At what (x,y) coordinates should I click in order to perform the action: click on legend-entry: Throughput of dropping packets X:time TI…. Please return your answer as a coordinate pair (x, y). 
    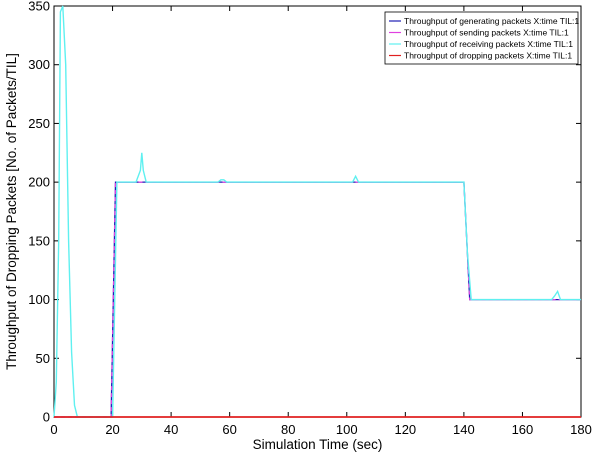
    Looking at the image, I should click on (480, 56).